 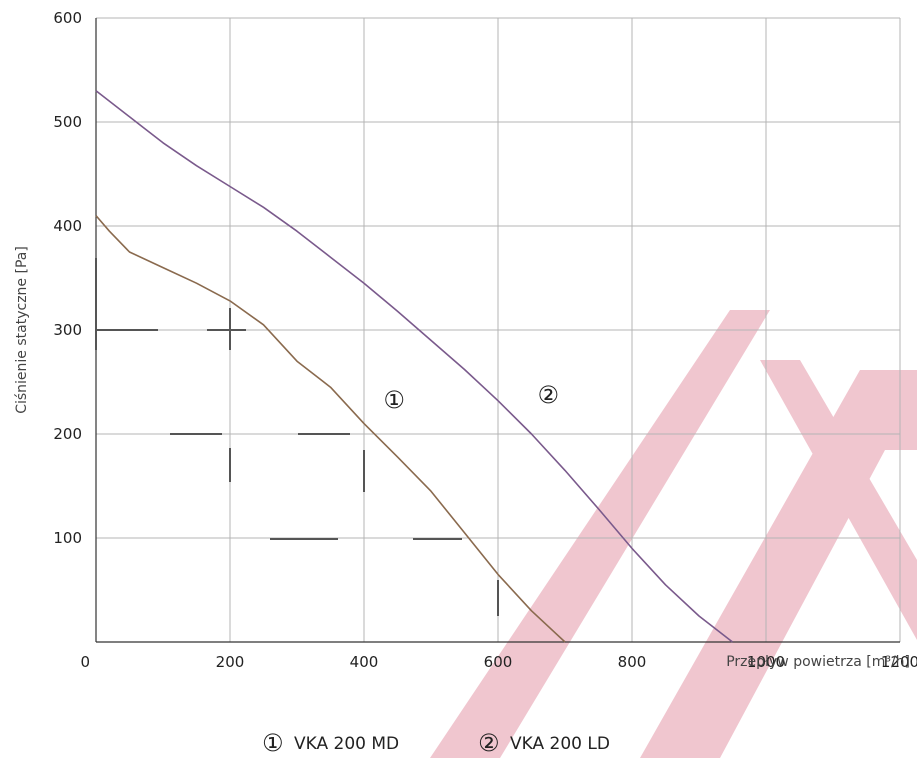 What do you see at coordinates (548, 395) in the screenshot?
I see `curve-marker-2: ②` at bounding box center [548, 395].